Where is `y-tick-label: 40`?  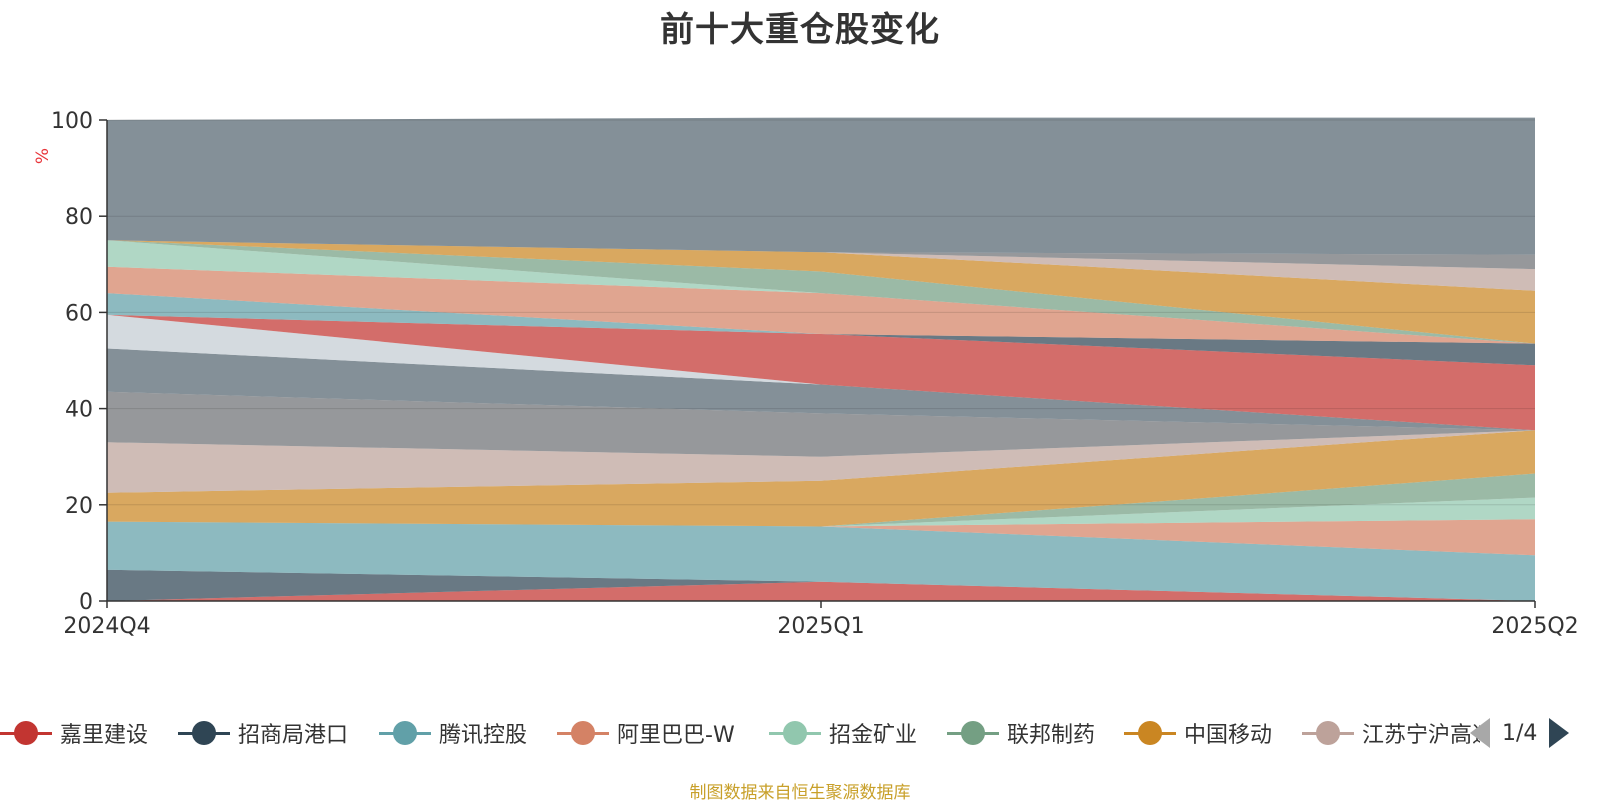
y-tick-label: 40 is located at coordinates (79, 410).